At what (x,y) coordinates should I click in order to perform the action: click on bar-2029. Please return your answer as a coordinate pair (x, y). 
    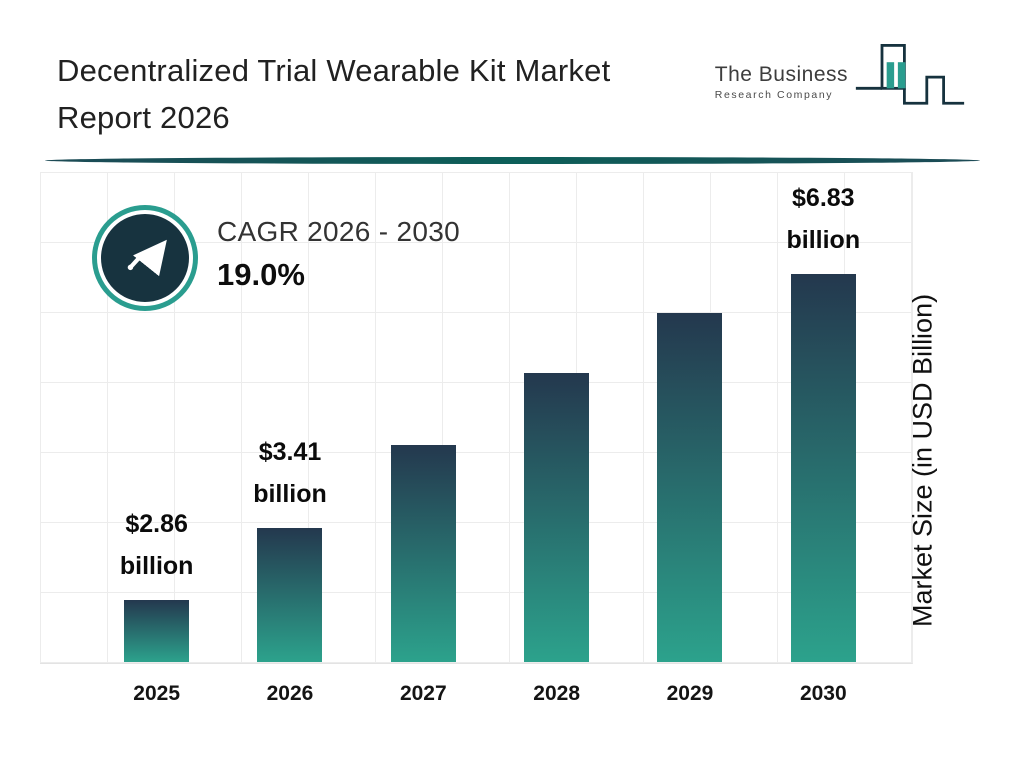
    Looking at the image, I should click on (690, 487).